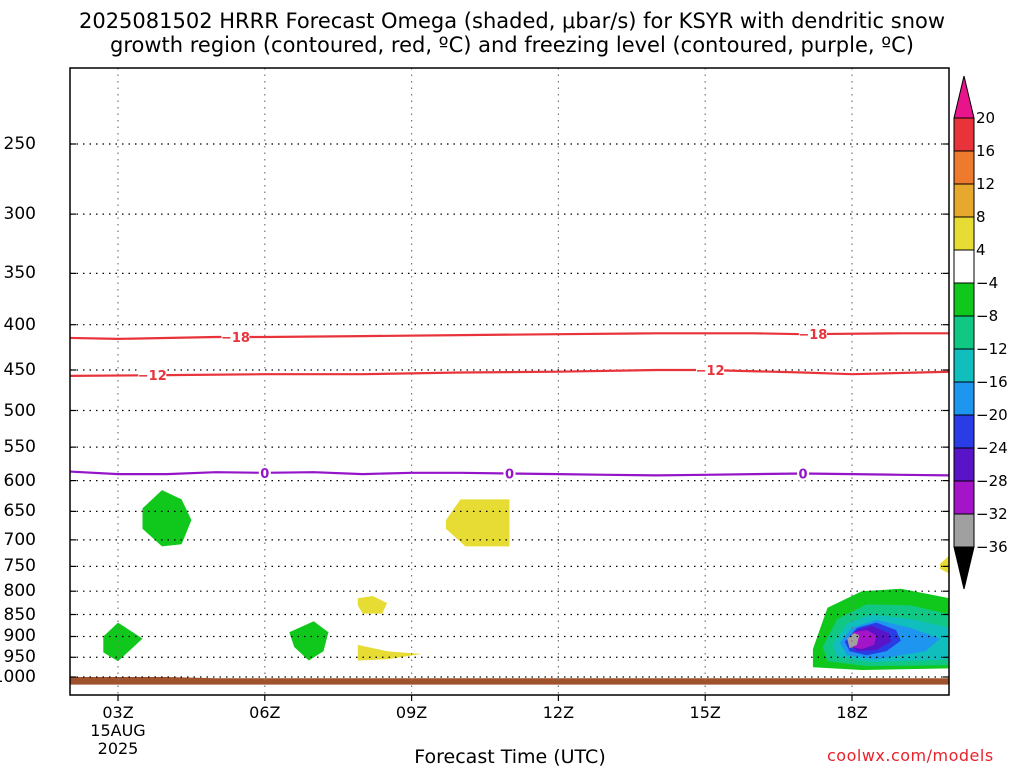  I want to click on ytick-label-500: 500, so click(19, 410).